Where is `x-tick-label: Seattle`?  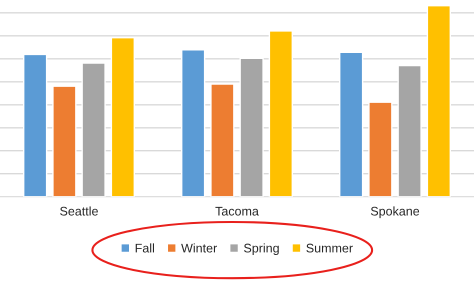 x-tick-label: Seattle is located at coordinates (79, 211).